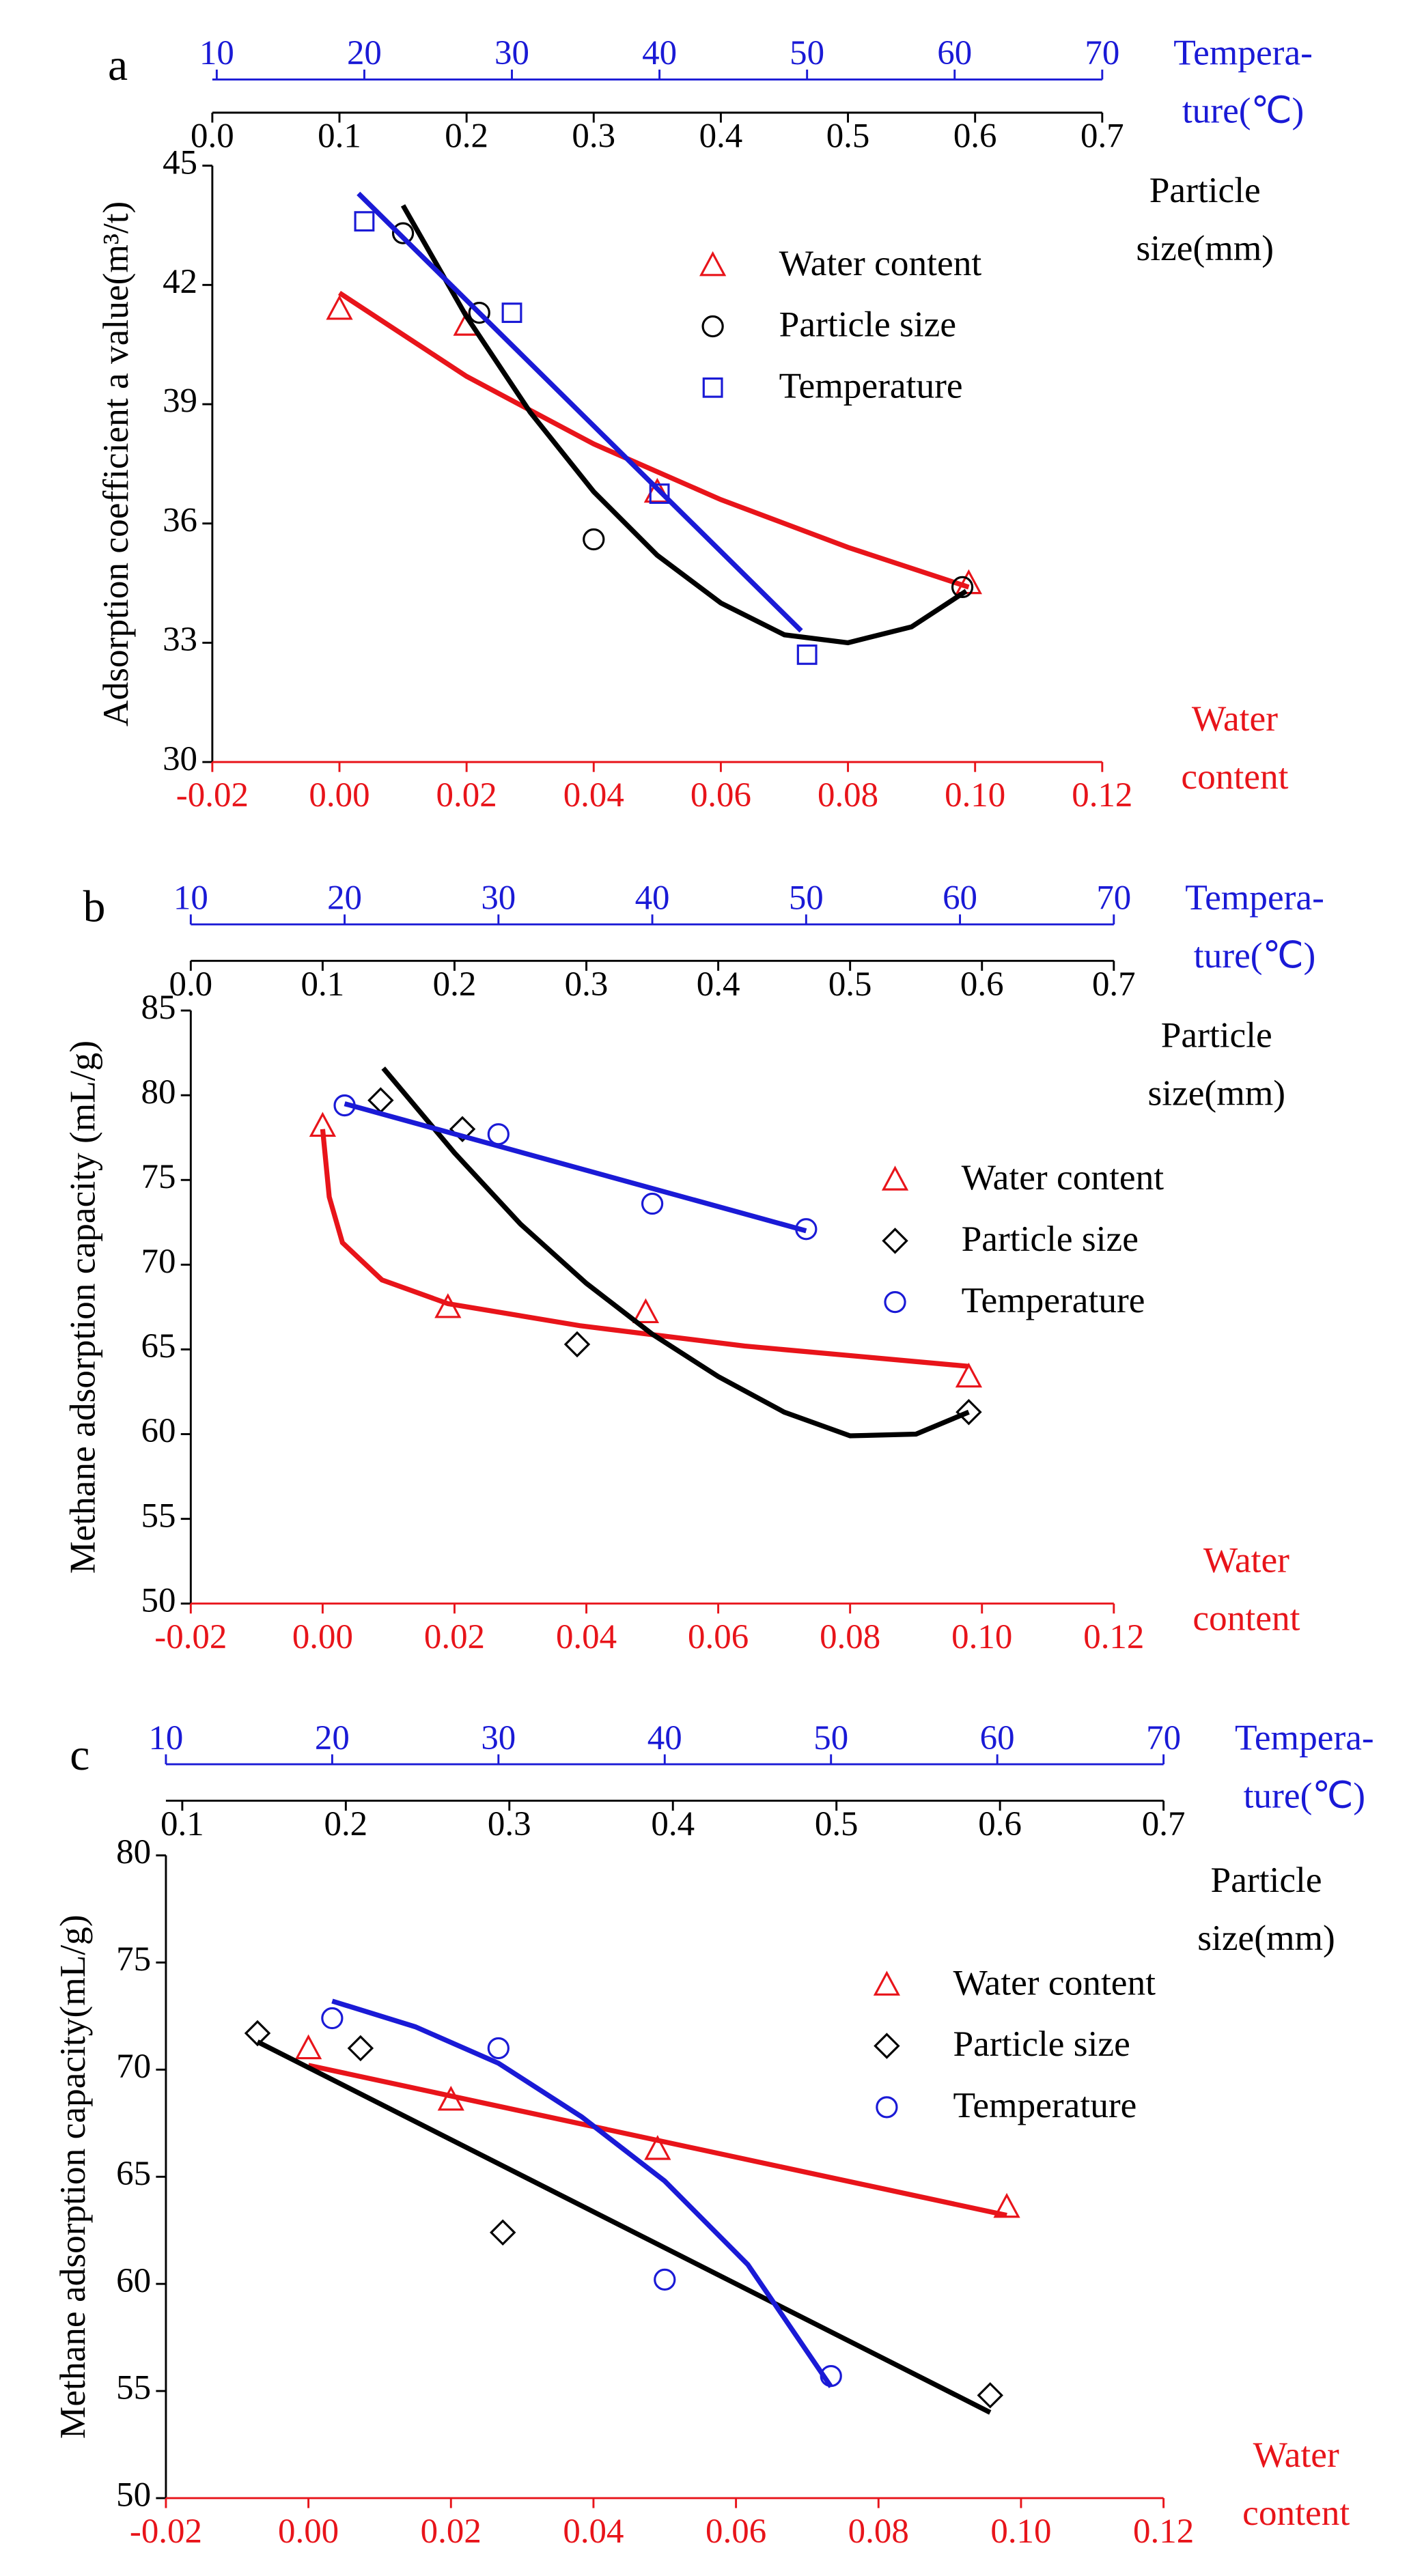 This screenshot has height=2576, width=1409. Describe the element at coordinates (594, 795) in the screenshot. I see `water-tick-label: 0.04` at that location.